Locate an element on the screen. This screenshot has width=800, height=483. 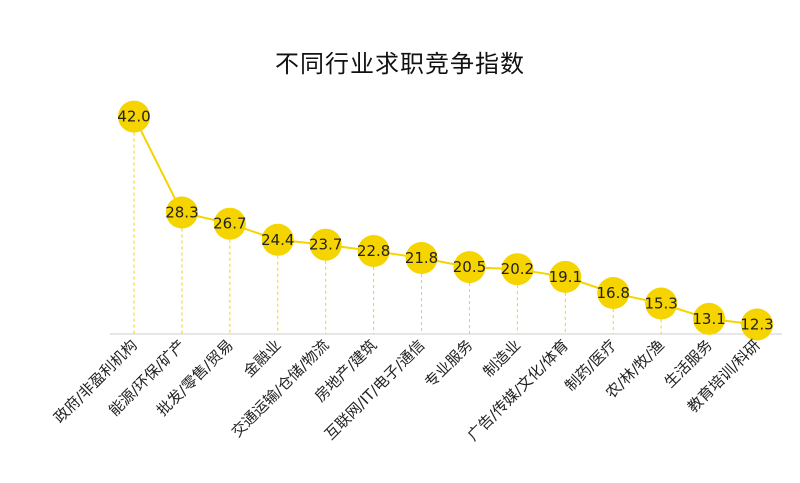
data-label: 23.7 is located at coordinates (325, 245).